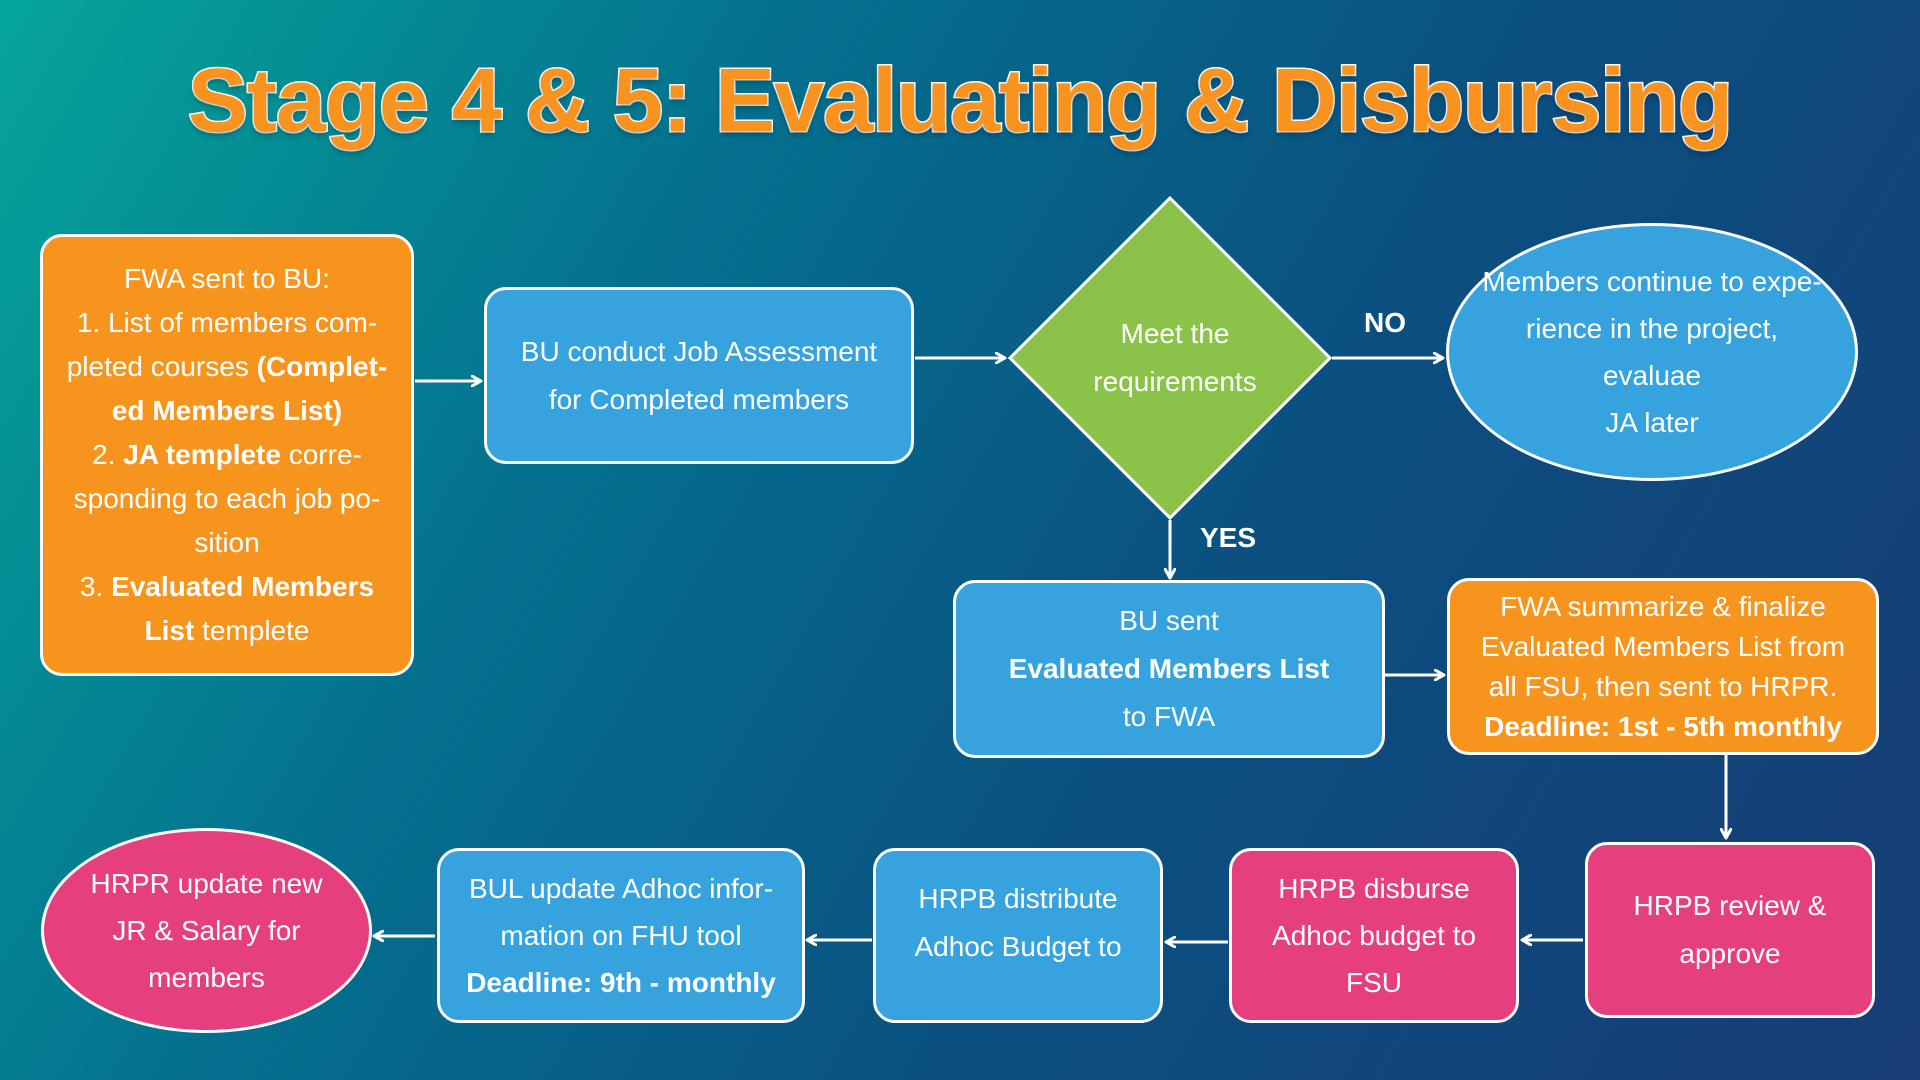 The height and width of the screenshot is (1080, 1920). Describe the element at coordinates (227, 322) in the screenshot. I see `fwa-sent-line-2: 1. List of members com-` at that location.